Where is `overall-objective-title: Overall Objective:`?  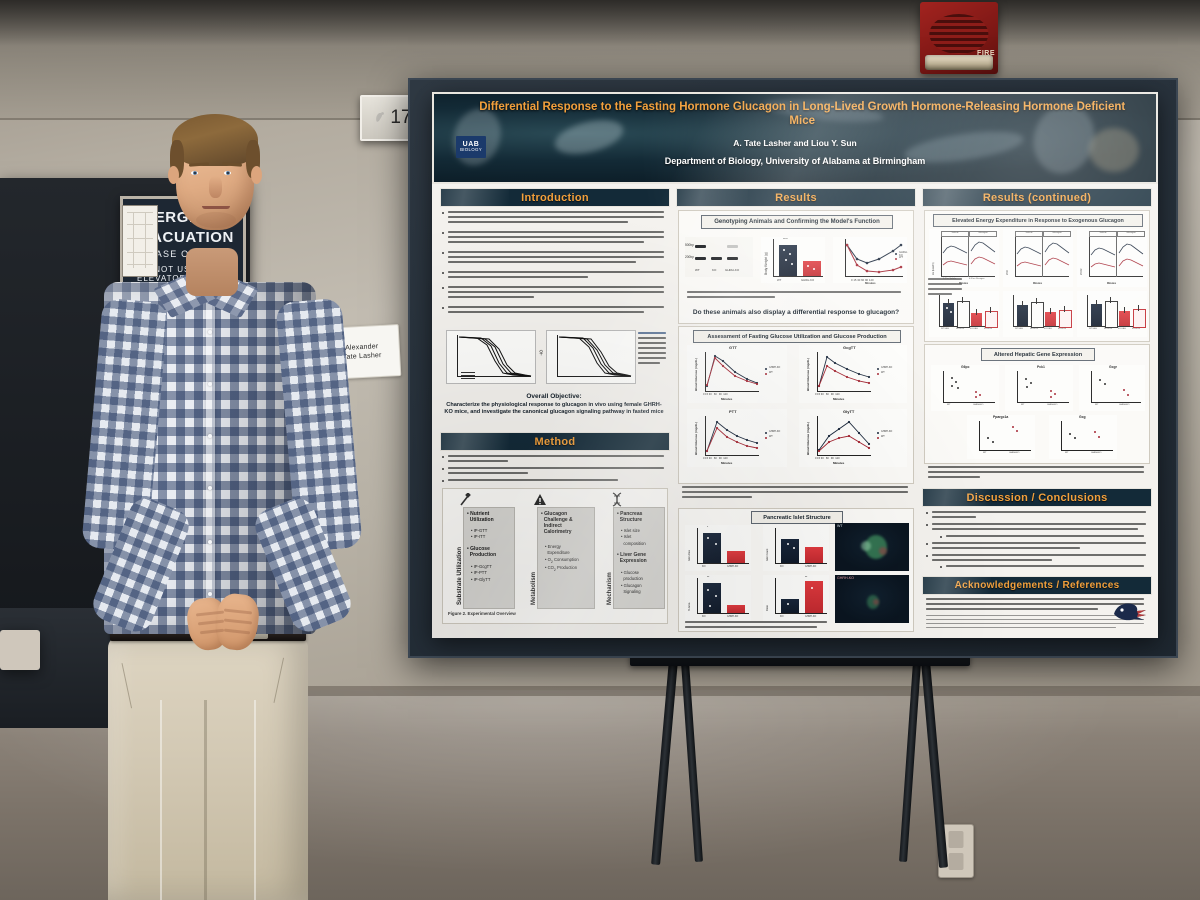
overall-objective-title: Overall Objective: is located at coordinates (554, 396).